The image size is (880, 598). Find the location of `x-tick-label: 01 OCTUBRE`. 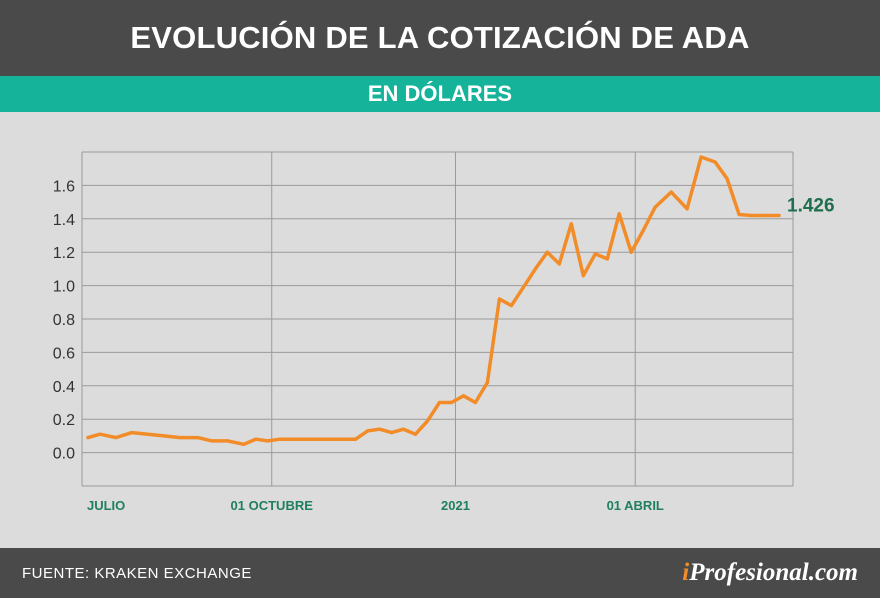

x-tick-label: 01 OCTUBRE is located at coordinates (272, 505).